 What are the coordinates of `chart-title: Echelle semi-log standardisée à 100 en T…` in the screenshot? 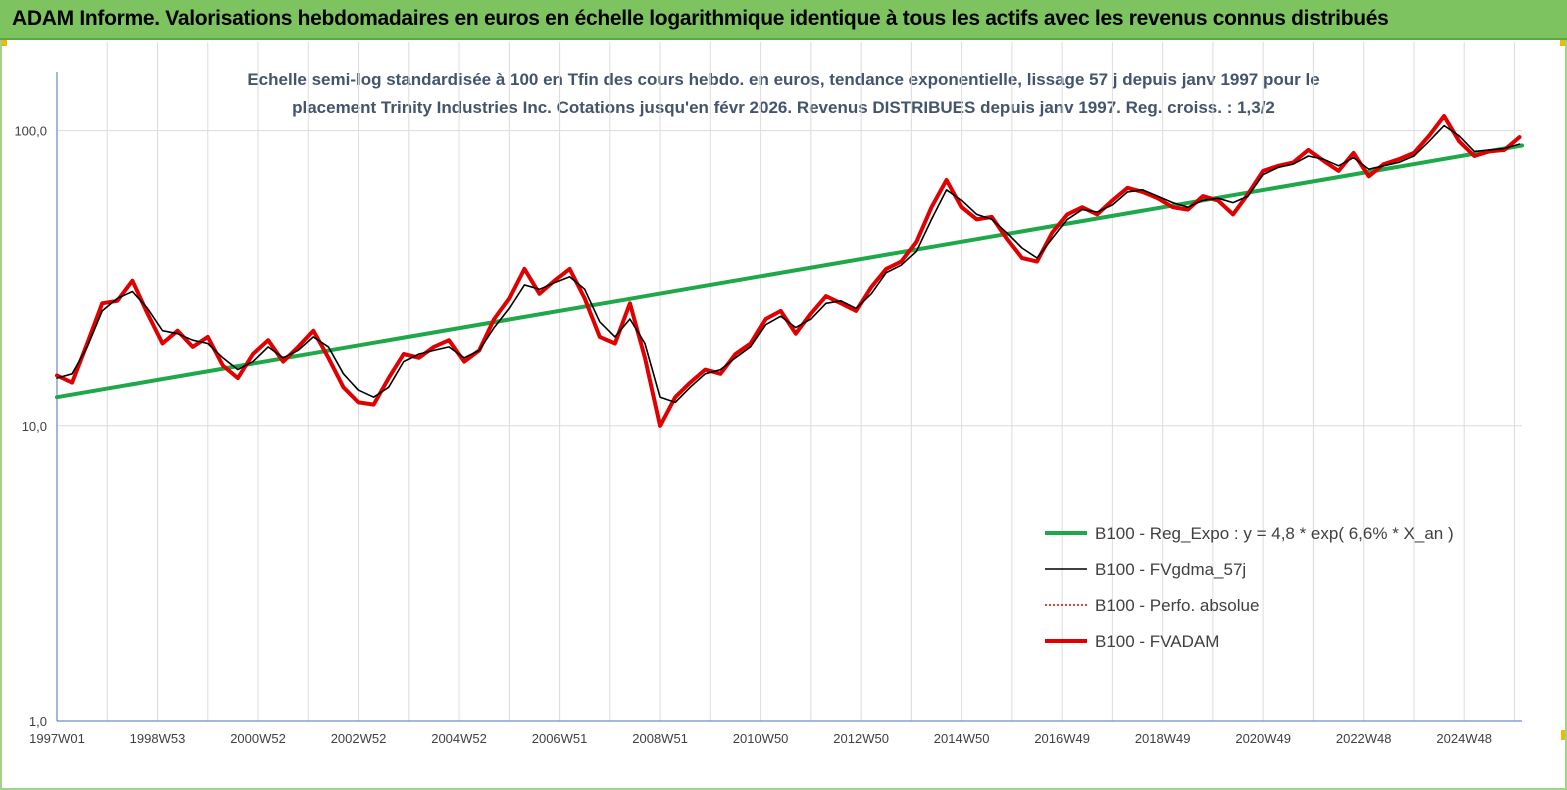 It's located at (783, 94).